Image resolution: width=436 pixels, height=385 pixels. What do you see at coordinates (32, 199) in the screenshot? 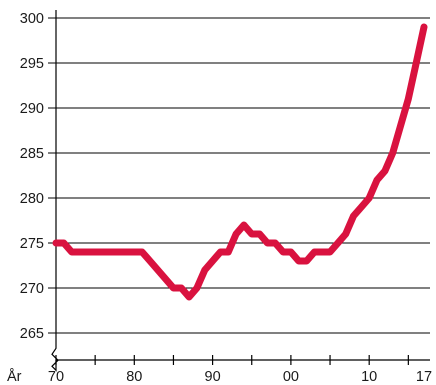
I see `y-tick-label-280: 280` at bounding box center [32, 199].